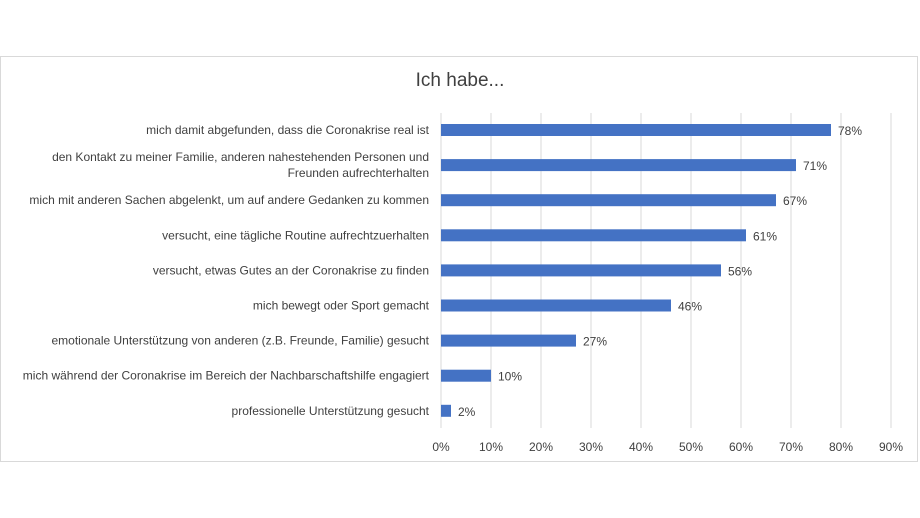 This screenshot has width=920, height=518. Describe the element at coordinates (891, 447) in the screenshot. I see `x-tick-label: 90%` at that location.